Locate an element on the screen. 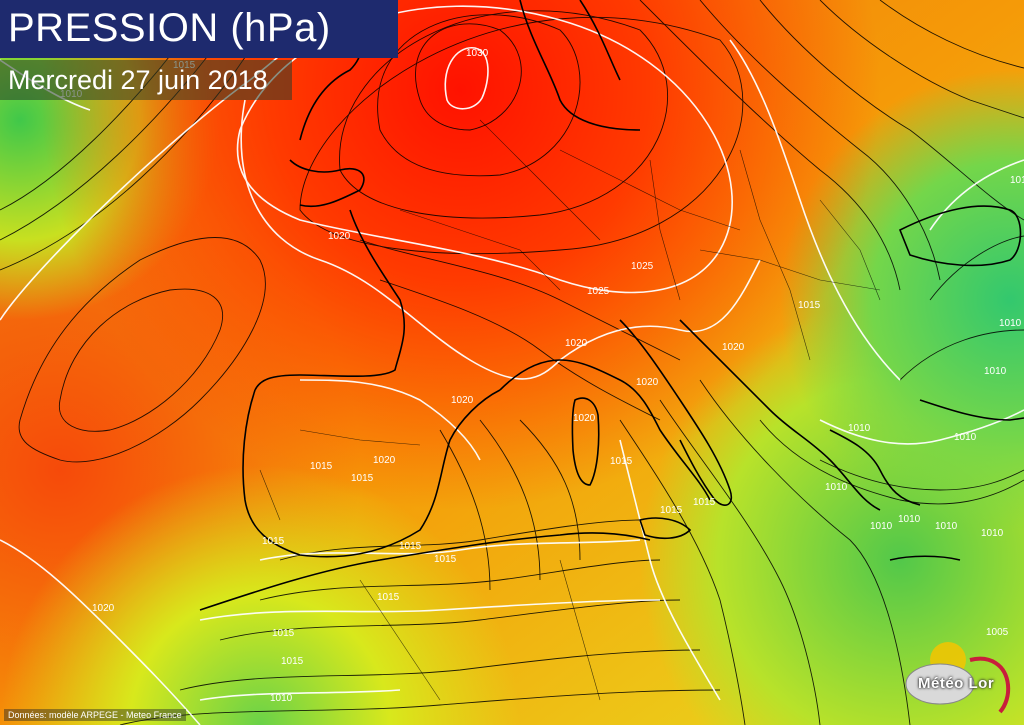 Image resolution: width=1024 pixels, height=725 pixels. date-banner: Mercredi 27 juin 2018 is located at coordinates (146, 80).